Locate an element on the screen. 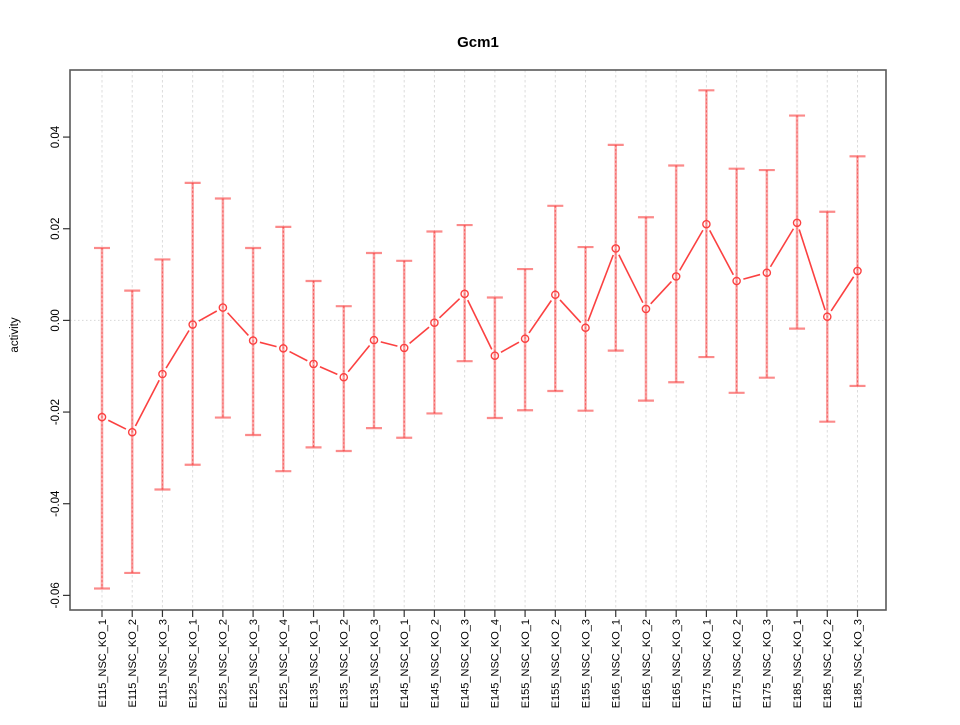 This screenshot has height=725, width=960. y-tick-label: -0.02 is located at coordinates (56, 412).